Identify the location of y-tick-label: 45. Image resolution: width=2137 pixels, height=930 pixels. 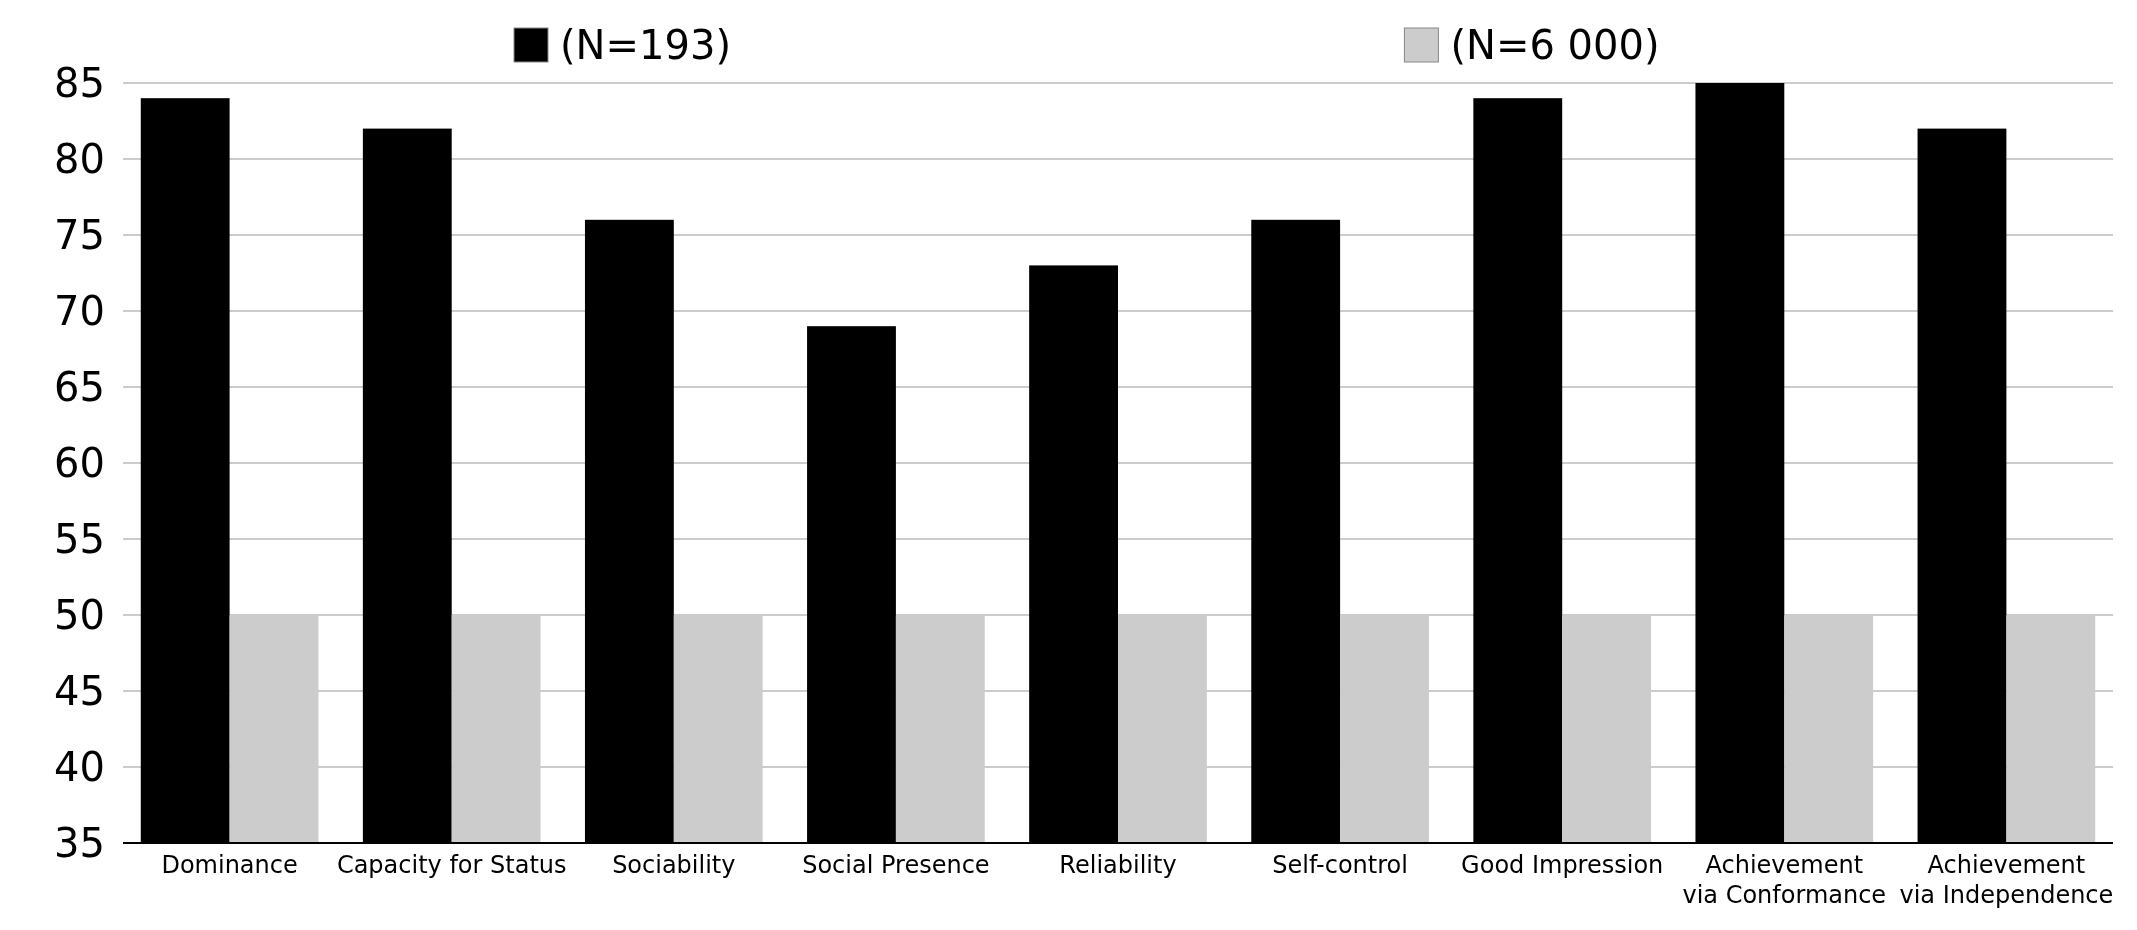
(79, 691).